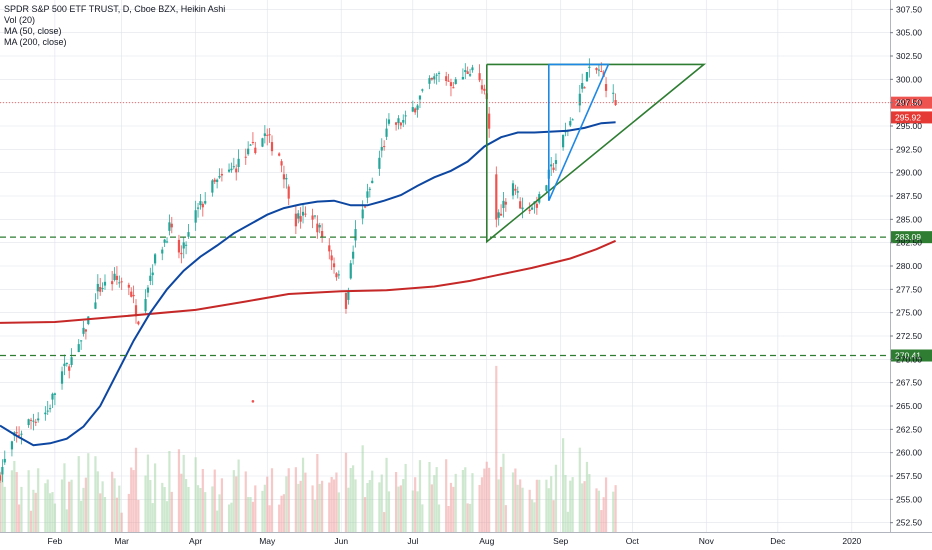 The width and height of the screenshot is (932, 550). What do you see at coordinates (909, 359) in the screenshot?
I see `y-tick-label: 270.00` at bounding box center [909, 359].